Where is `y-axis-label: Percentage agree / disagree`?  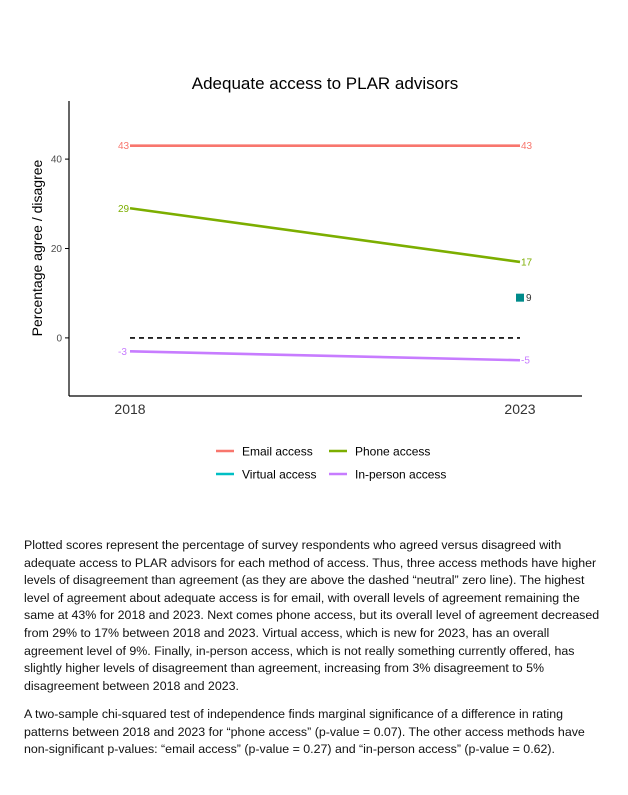 y-axis-label: Percentage agree / disagree is located at coordinates (37, 247).